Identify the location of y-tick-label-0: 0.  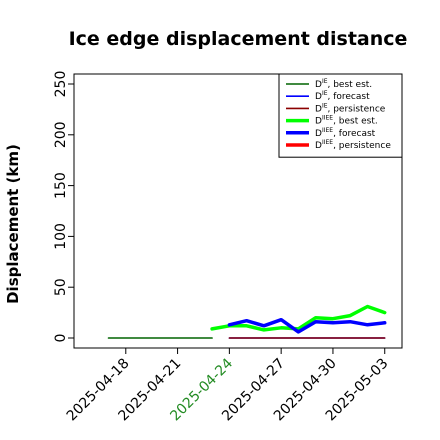
(61, 338).